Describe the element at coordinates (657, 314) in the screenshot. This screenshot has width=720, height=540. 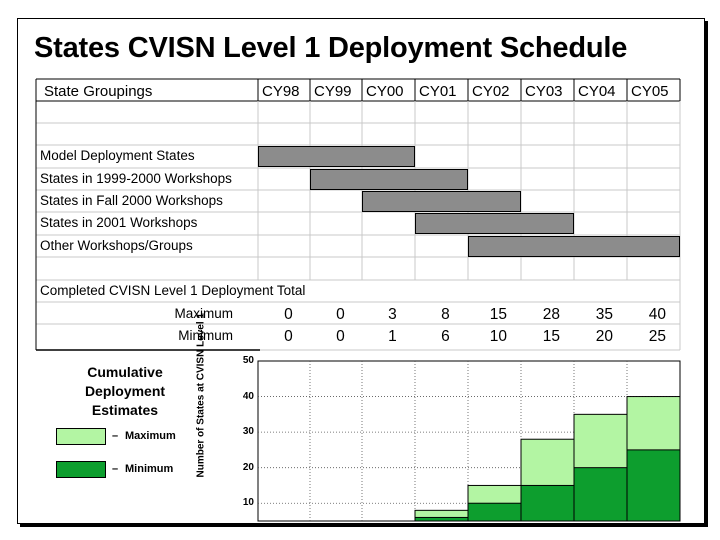
I see `maximum-value: 40` at that location.